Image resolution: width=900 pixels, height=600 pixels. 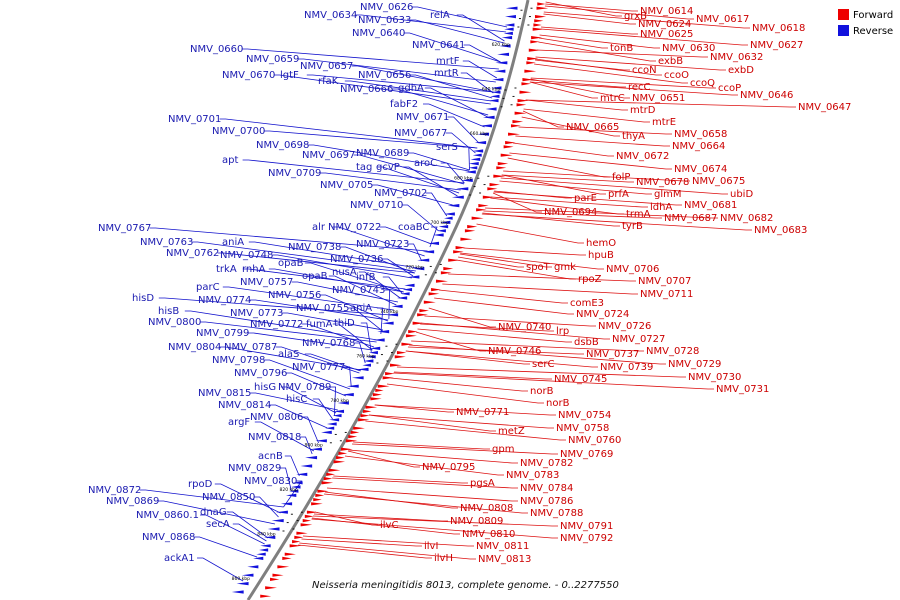 What do you see at coordinates (546, 501) in the screenshot?
I see `forward-gene-label: NMV_0786` at bounding box center [546, 501].